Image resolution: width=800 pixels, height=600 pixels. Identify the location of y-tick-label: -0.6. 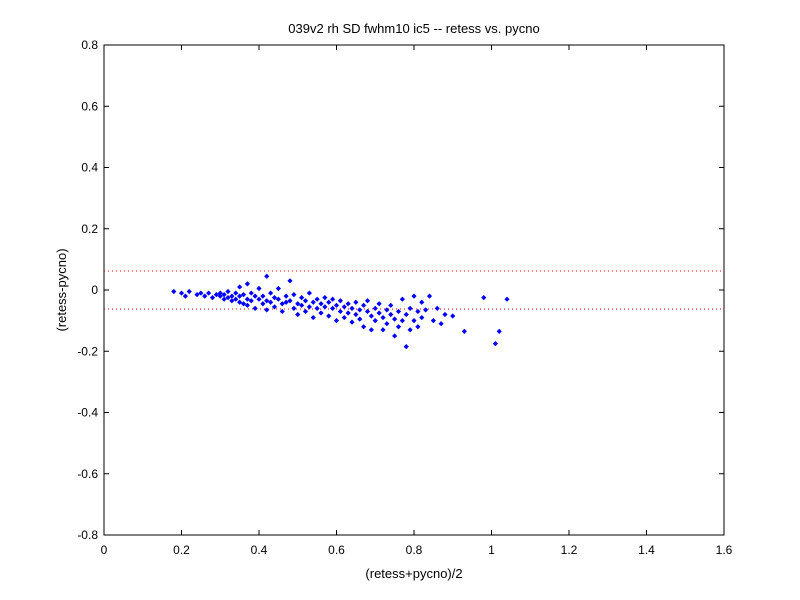
(87, 474).